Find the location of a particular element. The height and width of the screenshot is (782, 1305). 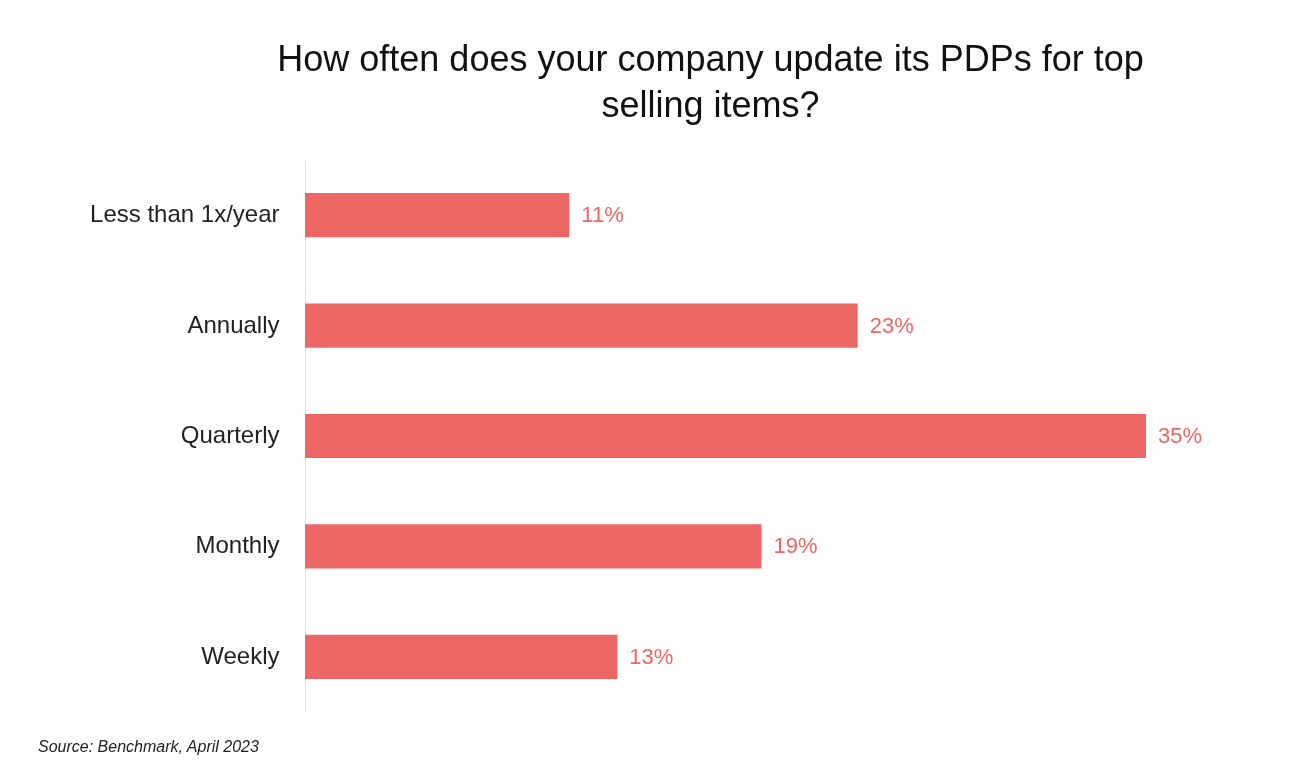

chart-title: How often does your company update its PDPs for top selling items? is located at coordinates (710, 81).